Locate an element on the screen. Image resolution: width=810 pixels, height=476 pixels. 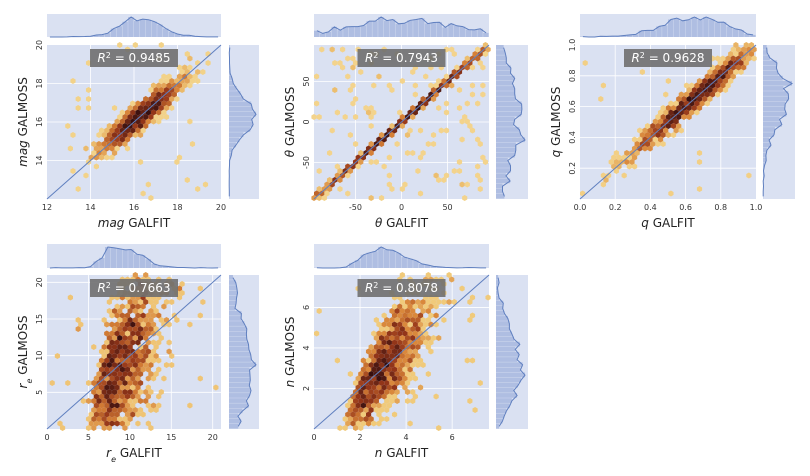
x-tick-label: 50 is located at coordinates (447, 207).